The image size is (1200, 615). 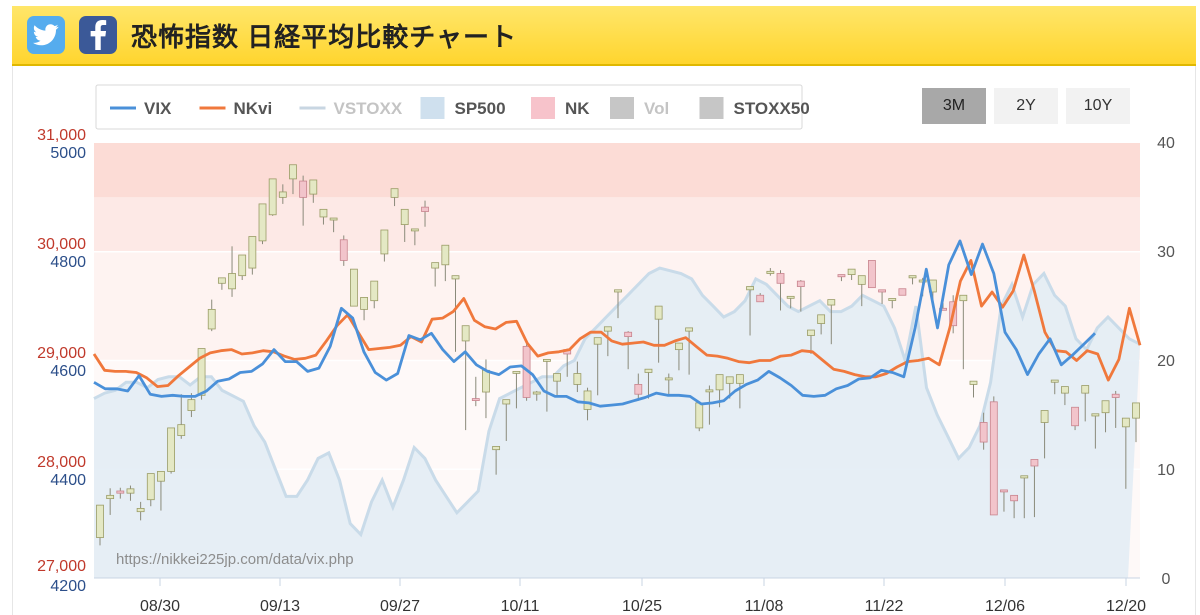 What do you see at coordinates (46, 35) in the screenshot?
I see `twitter-share-button` at bounding box center [46, 35].